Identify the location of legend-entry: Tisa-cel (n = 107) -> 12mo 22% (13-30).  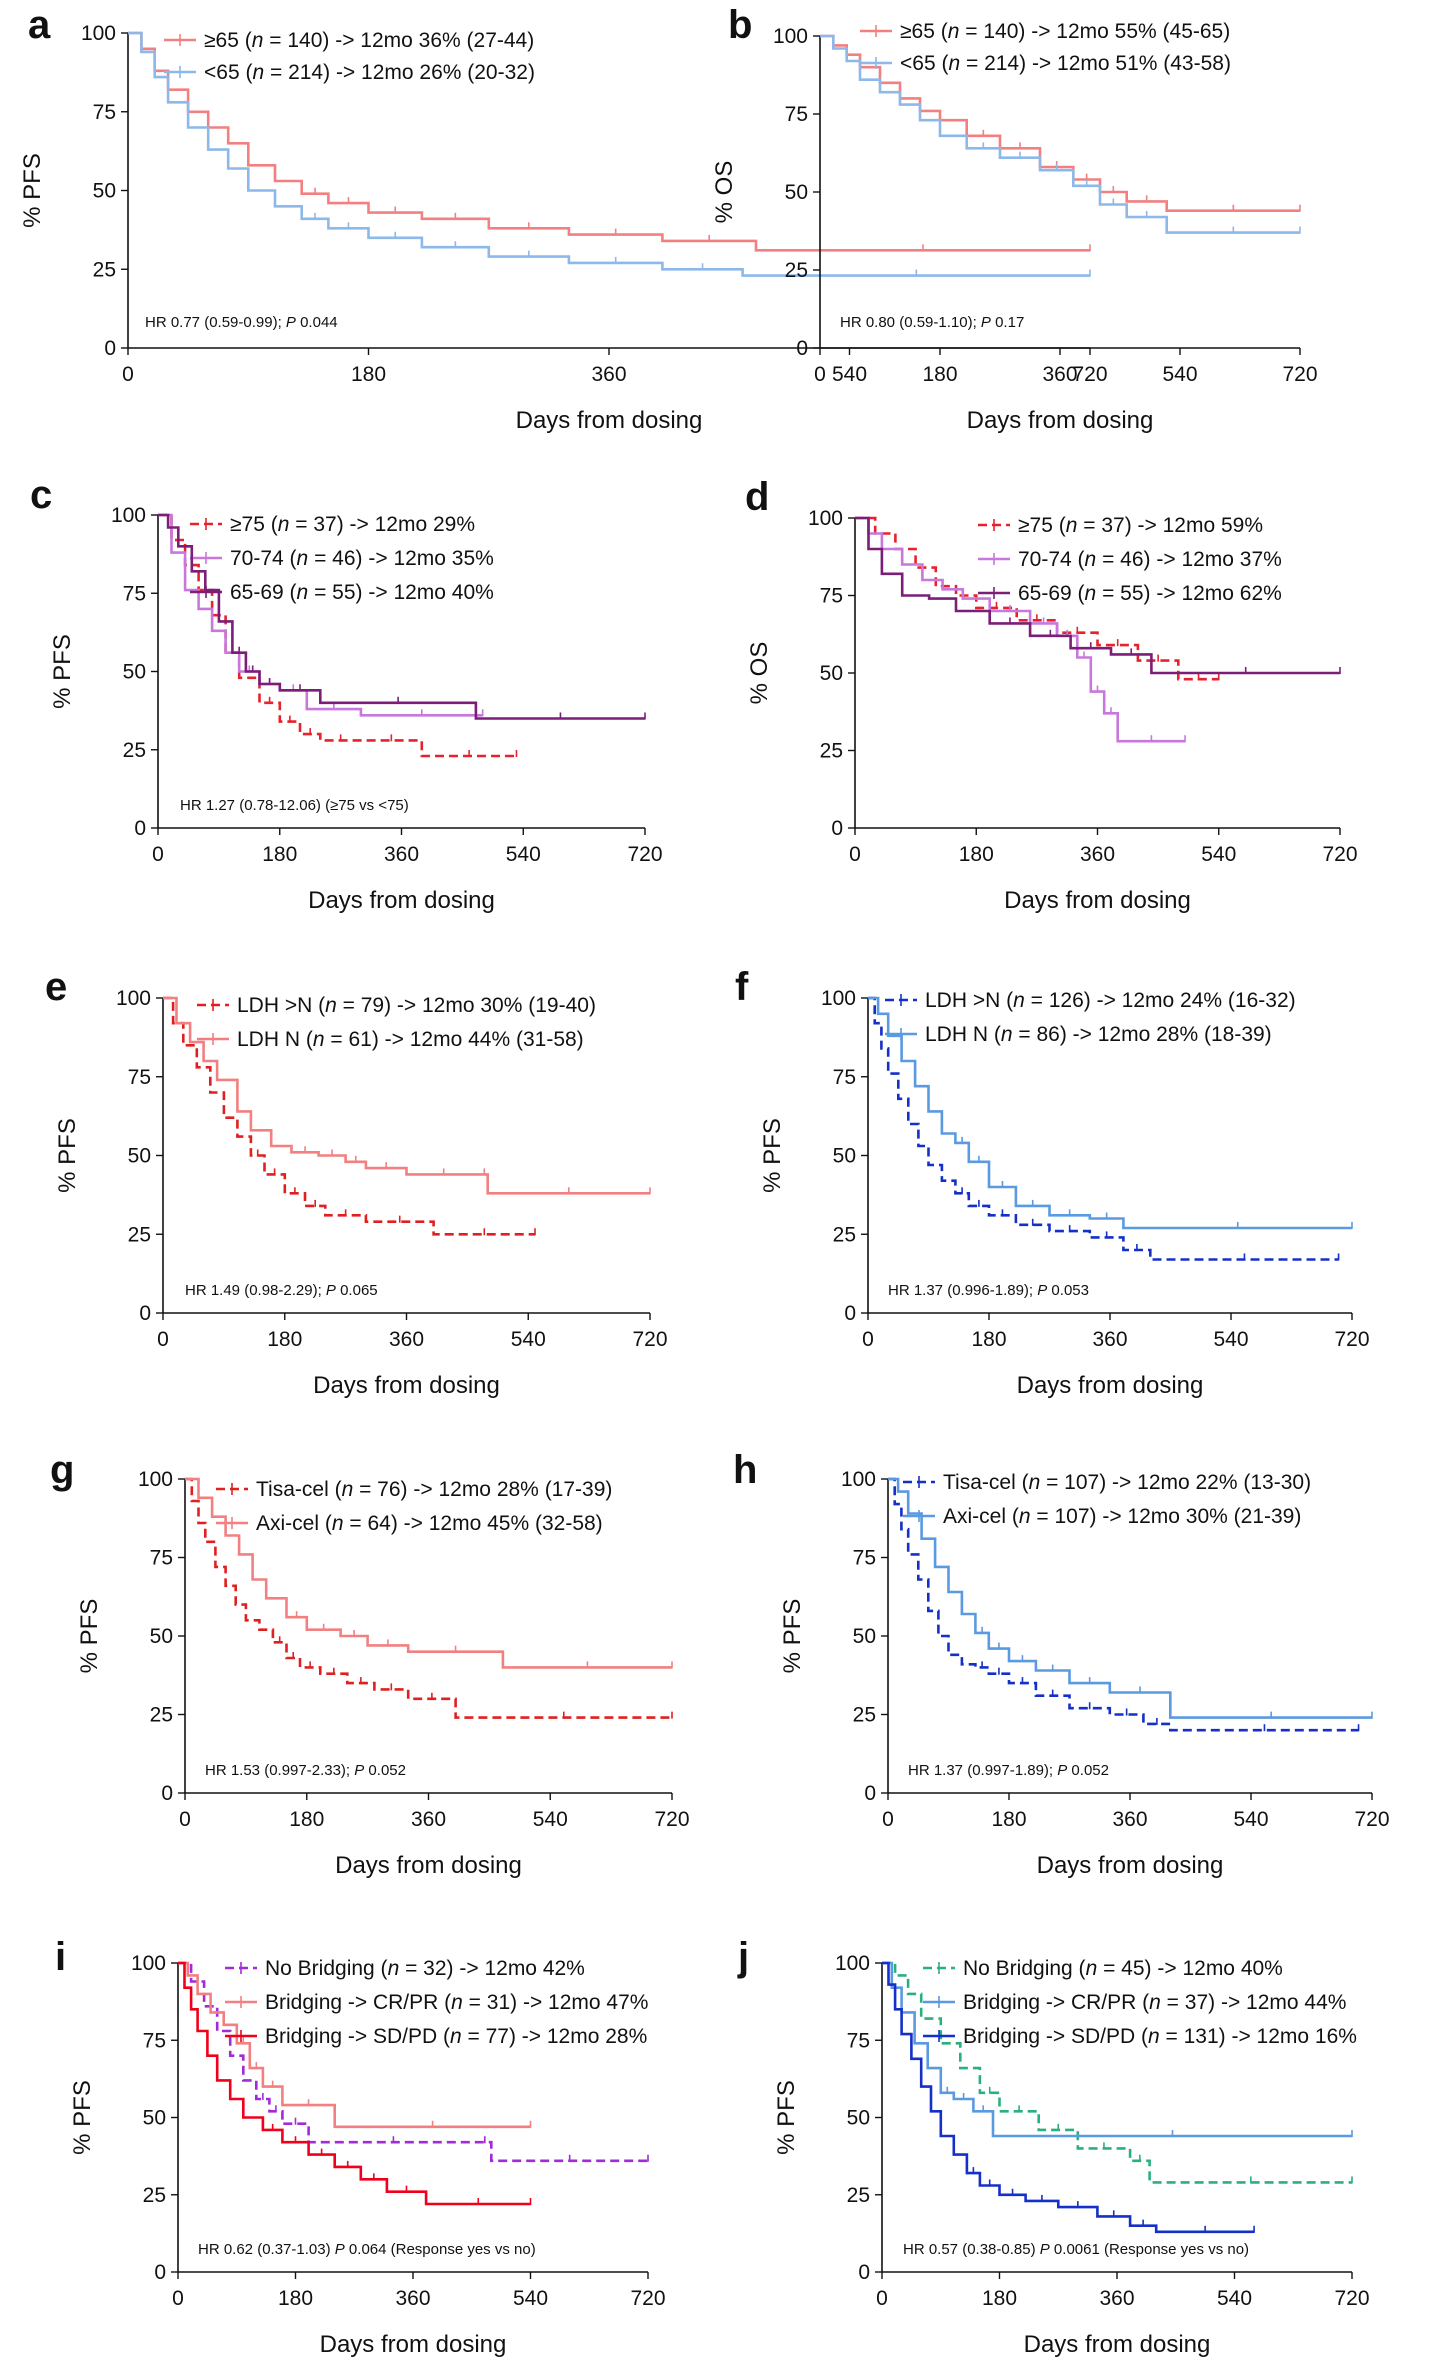
(1127, 1482).